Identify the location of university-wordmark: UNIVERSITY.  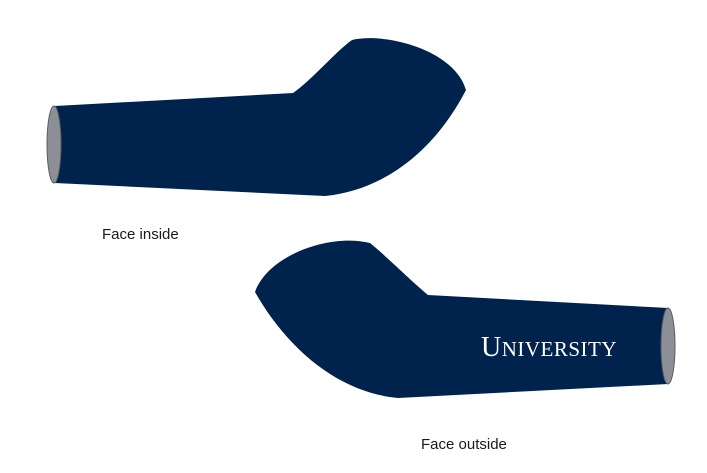
(549, 347).